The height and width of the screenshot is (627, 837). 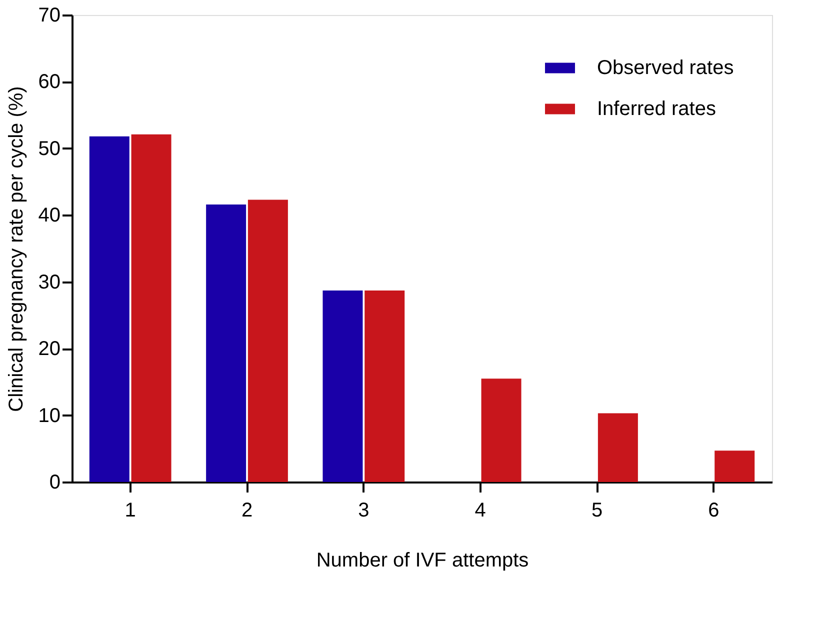 What do you see at coordinates (49, 82) in the screenshot?
I see `y-tick-label: 60` at bounding box center [49, 82].